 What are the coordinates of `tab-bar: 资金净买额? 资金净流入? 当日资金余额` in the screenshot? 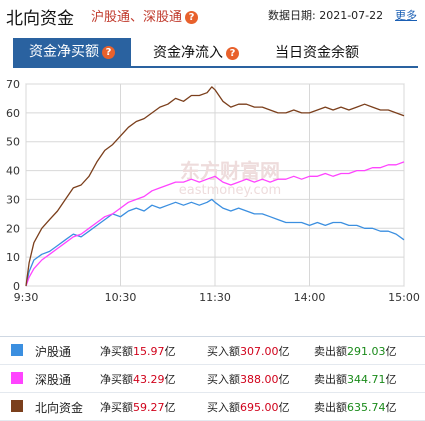 It's located at (215, 53).